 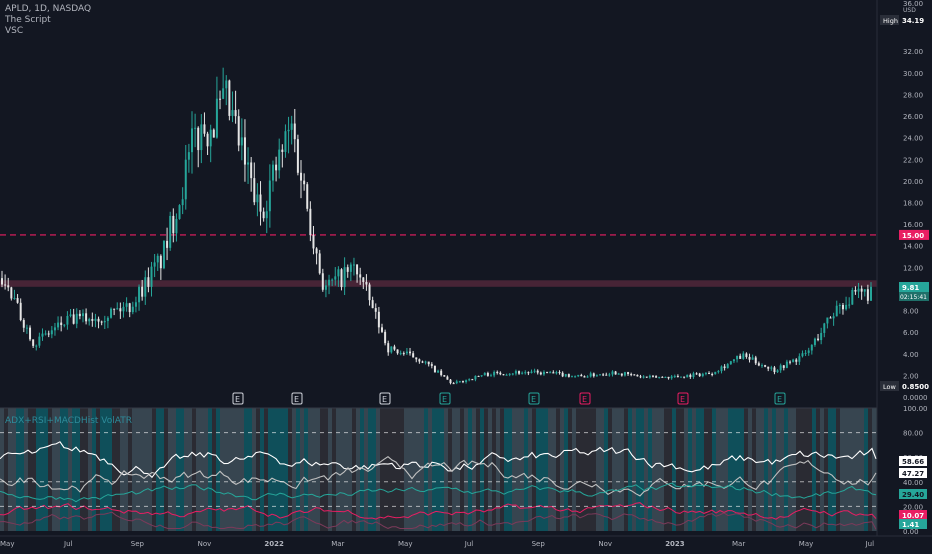 I want to click on price-tick-label: 12.00, so click(x=913, y=268).